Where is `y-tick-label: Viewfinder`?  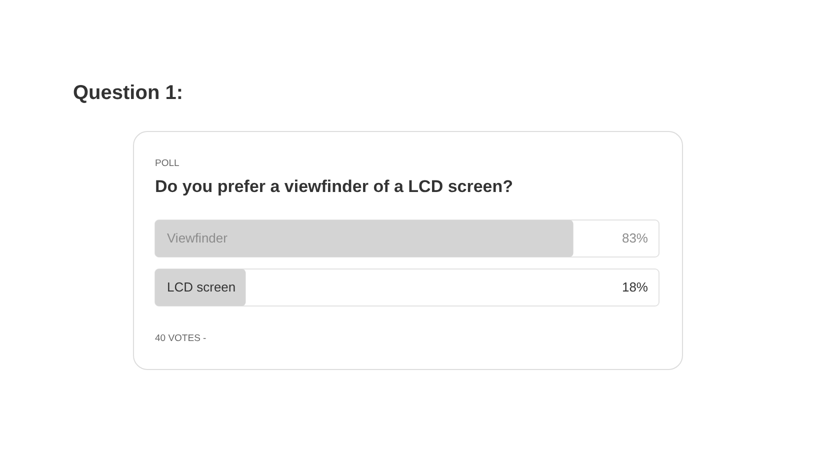 y-tick-label: Viewfinder is located at coordinates (197, 238).